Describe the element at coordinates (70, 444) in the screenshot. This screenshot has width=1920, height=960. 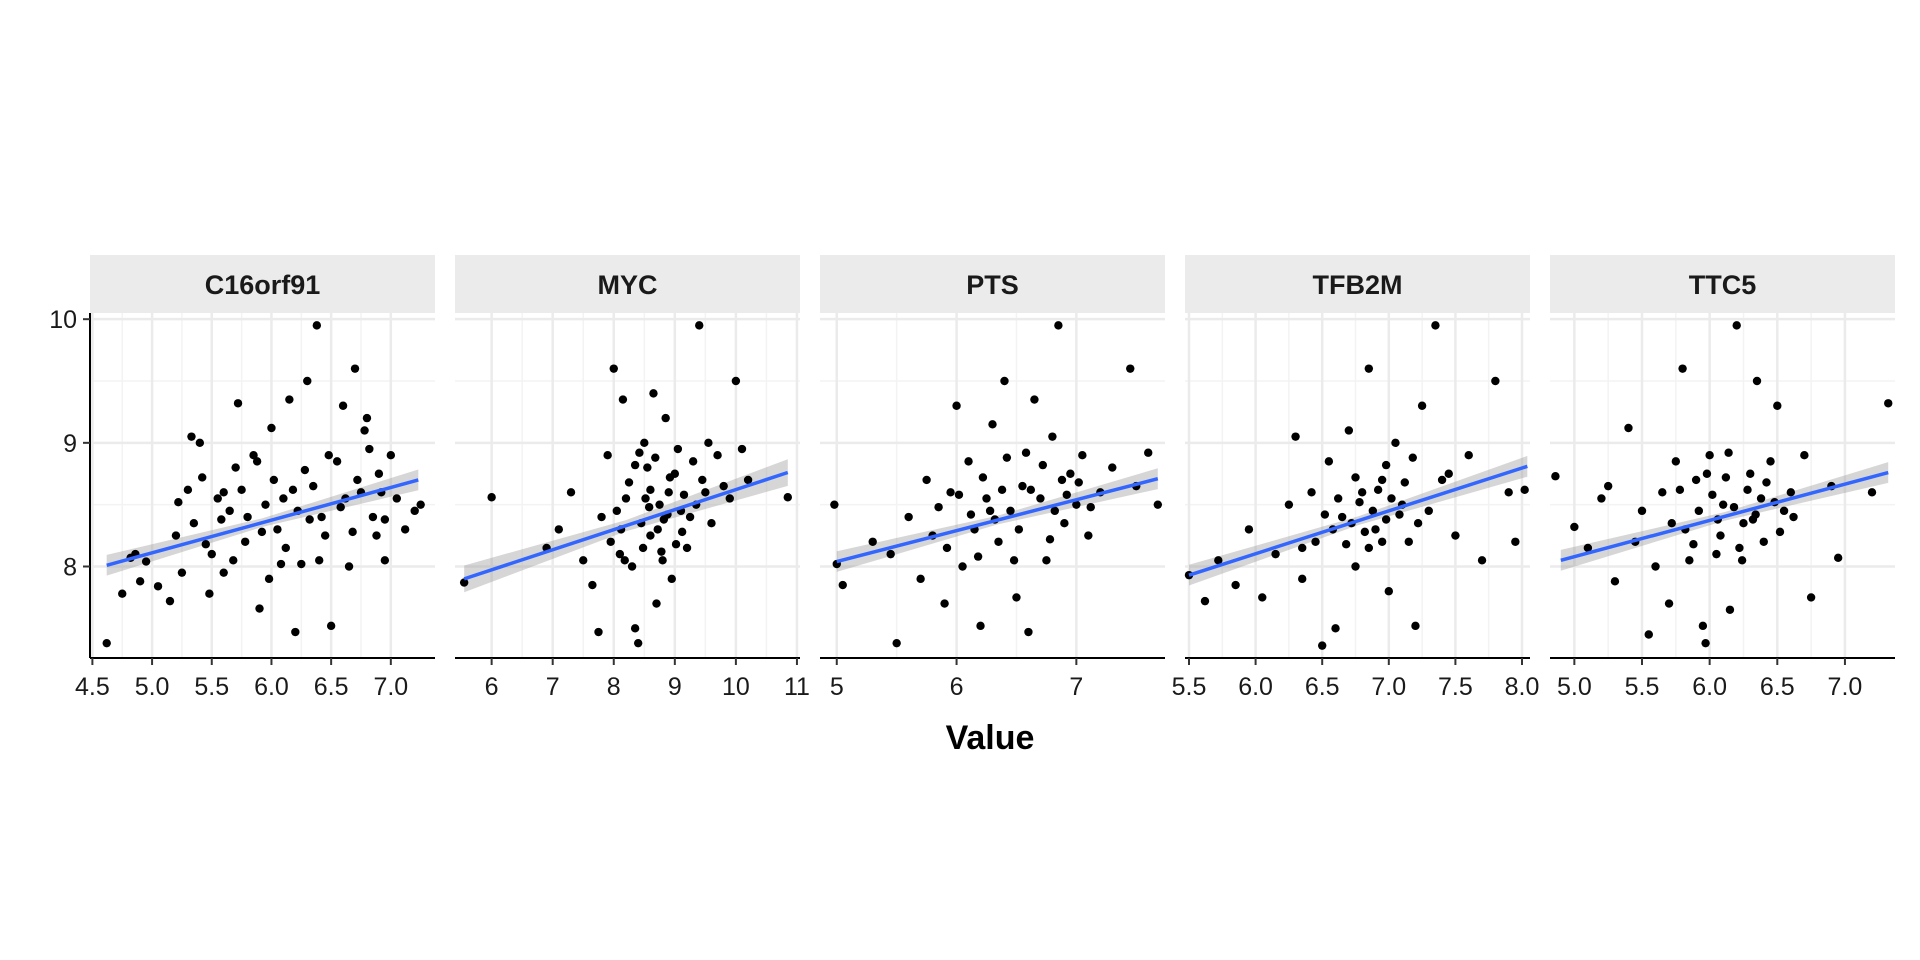
I see `y-tick-label: 9` at that location.